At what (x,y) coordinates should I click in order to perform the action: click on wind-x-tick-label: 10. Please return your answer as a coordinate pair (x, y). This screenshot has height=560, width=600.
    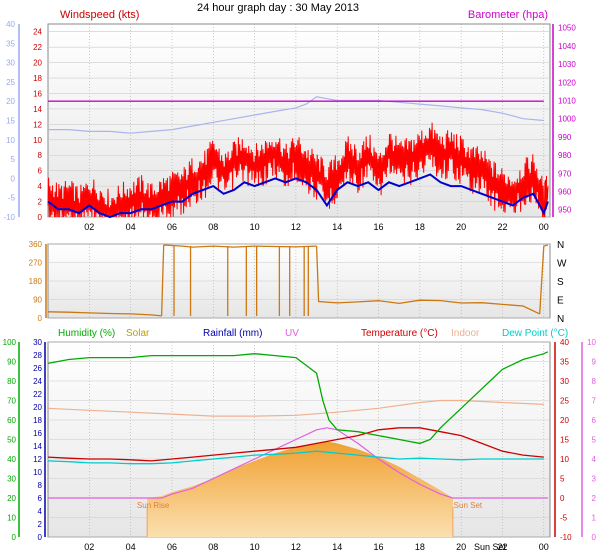
    Looking at the image, I should click on (255, 227).